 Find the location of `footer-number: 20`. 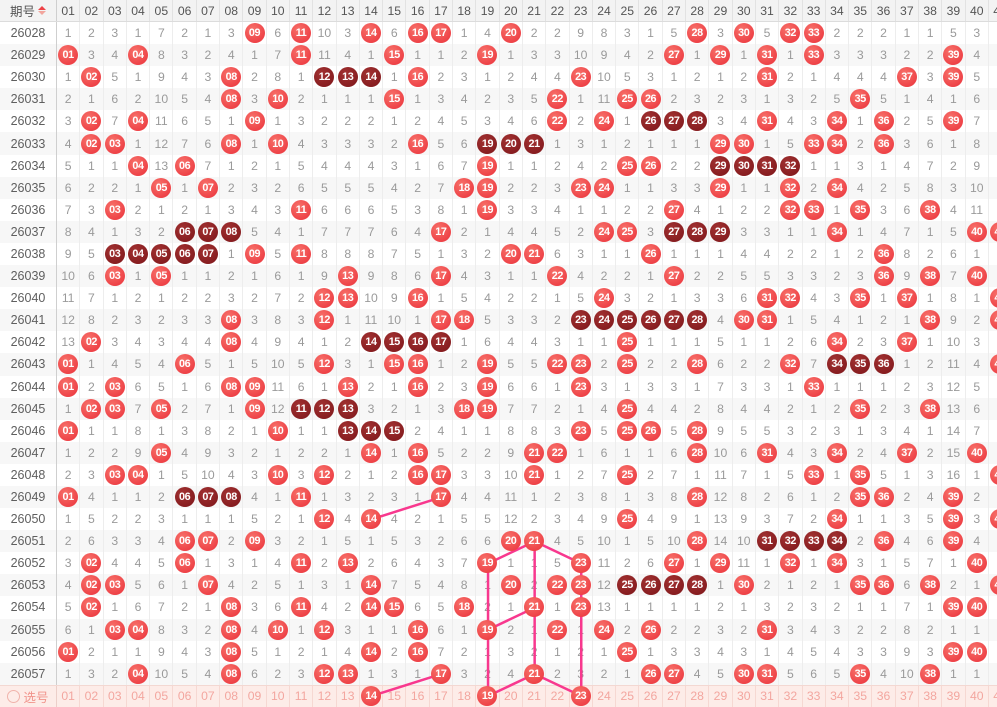

footer-number: 20 is located at coordinates (511, 696).